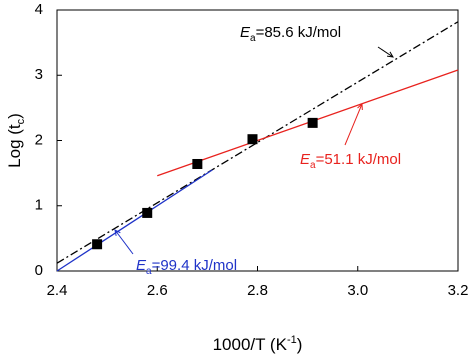 The image size is (474, 364). What do you see at coordinates (39, 205) in the screenshot?
I see `y-tick-label: 1` at bounding box center [39, 205].